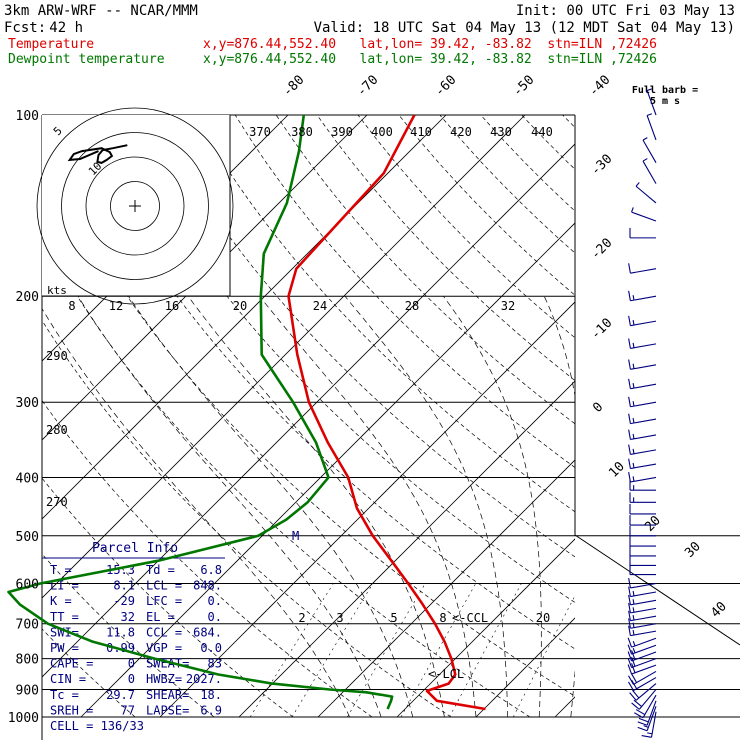  I want to click on hodograph-ring, so click(135, 206).